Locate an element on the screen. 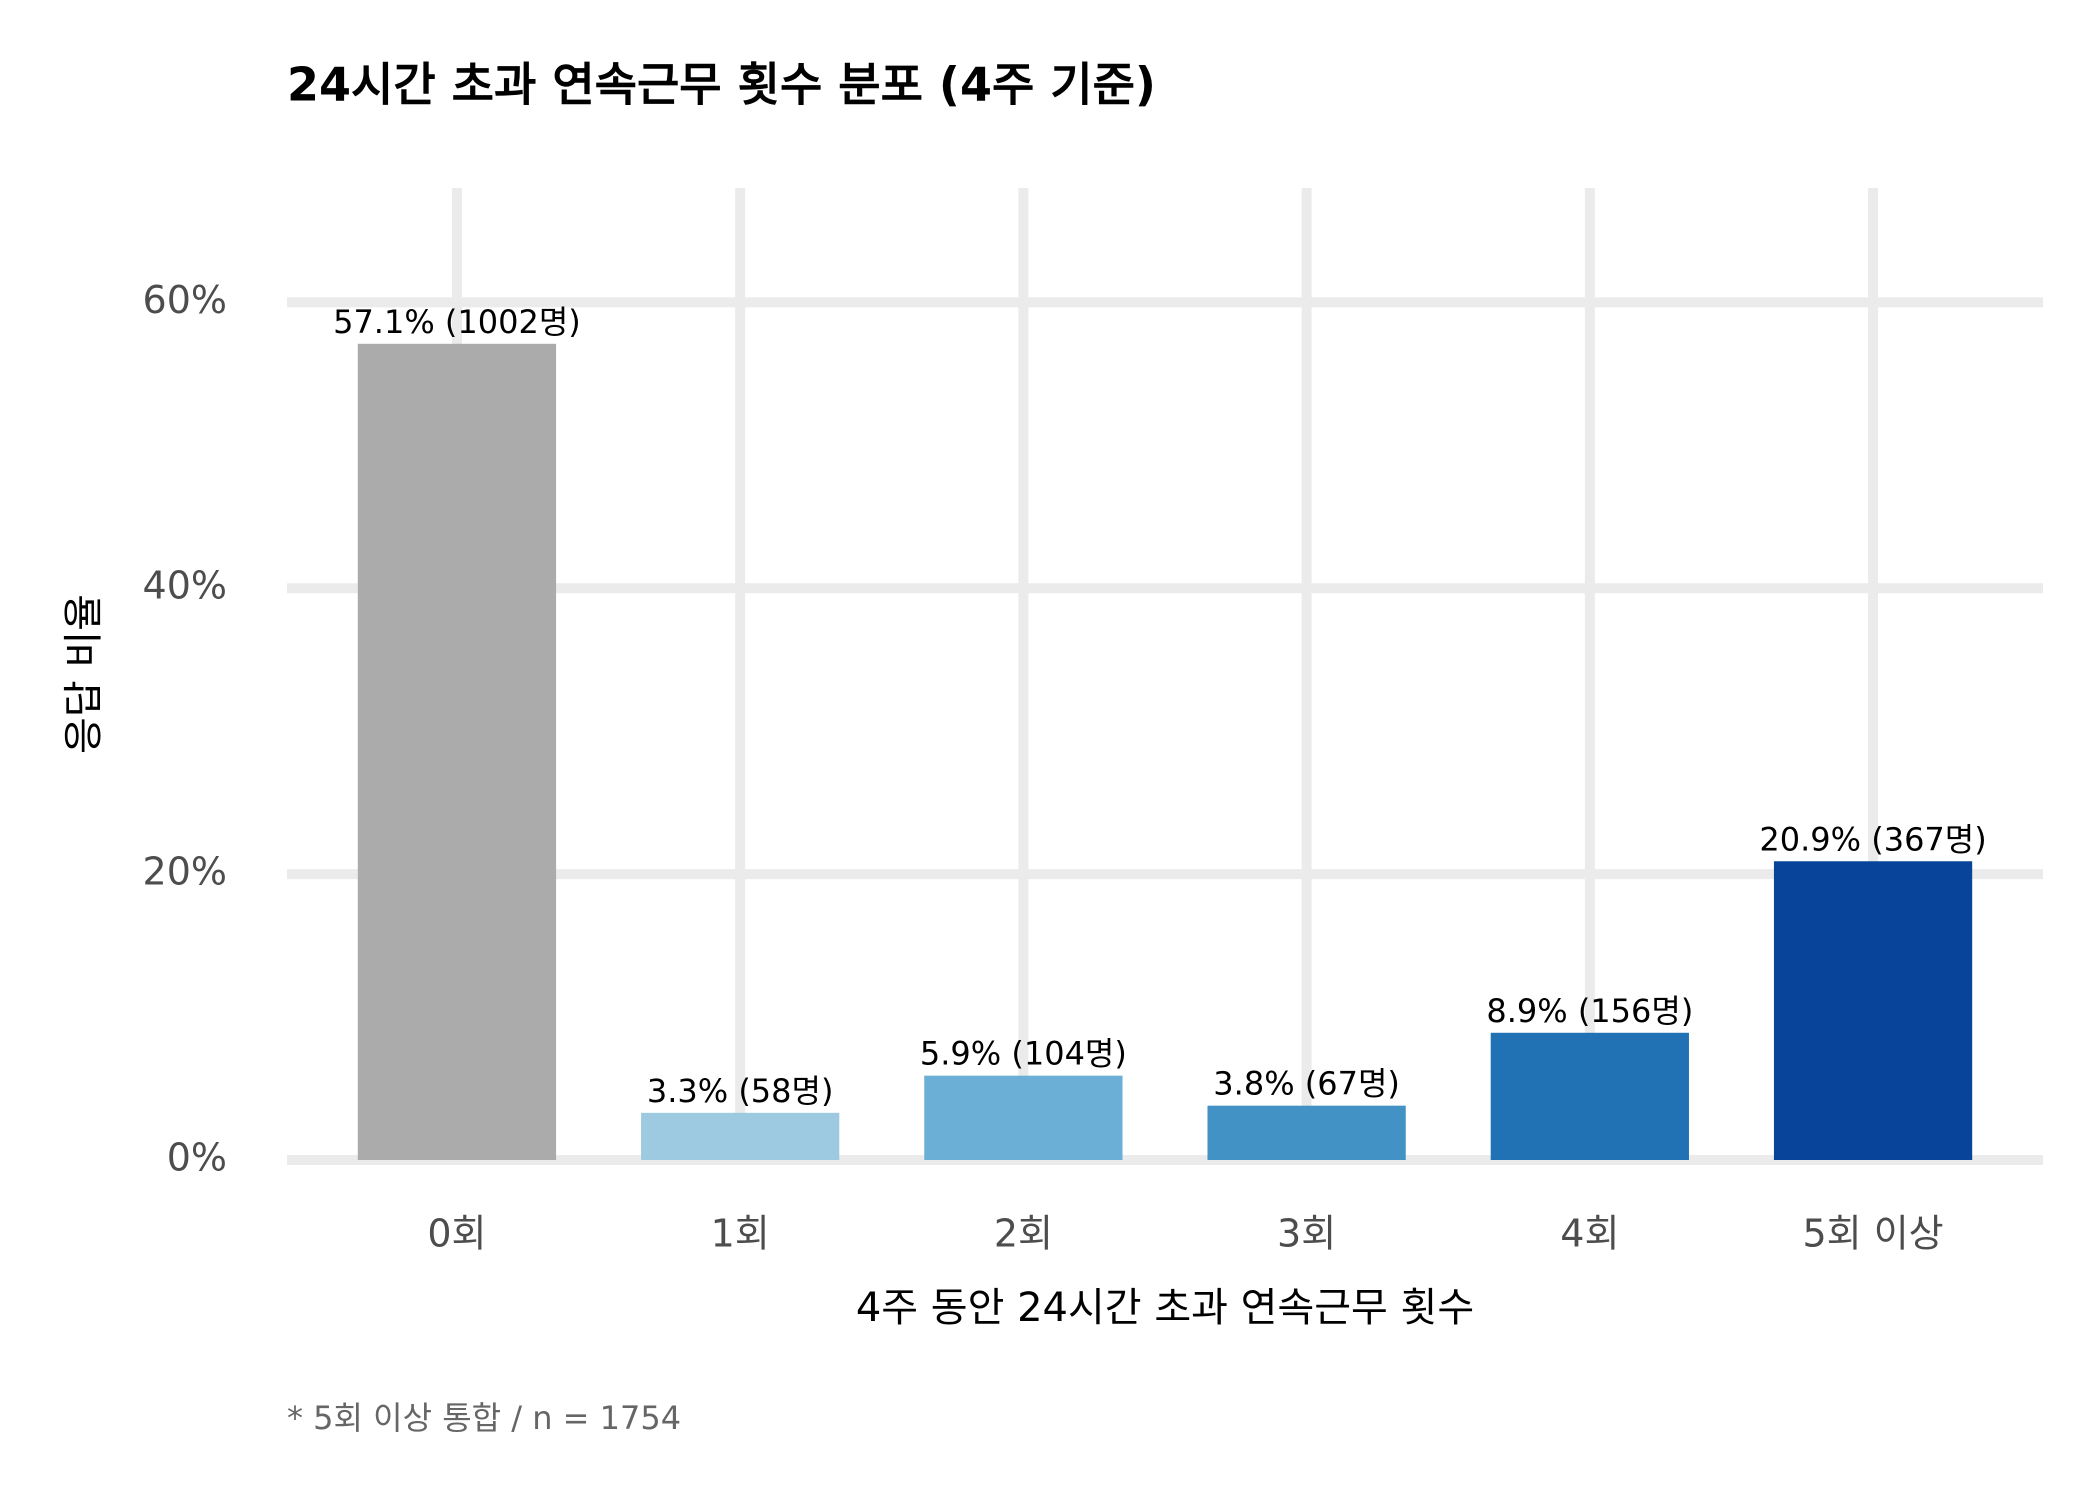 The image size is (2100, 1500). x-tick-label: 4회 is located at coordinates (1589, 1234).